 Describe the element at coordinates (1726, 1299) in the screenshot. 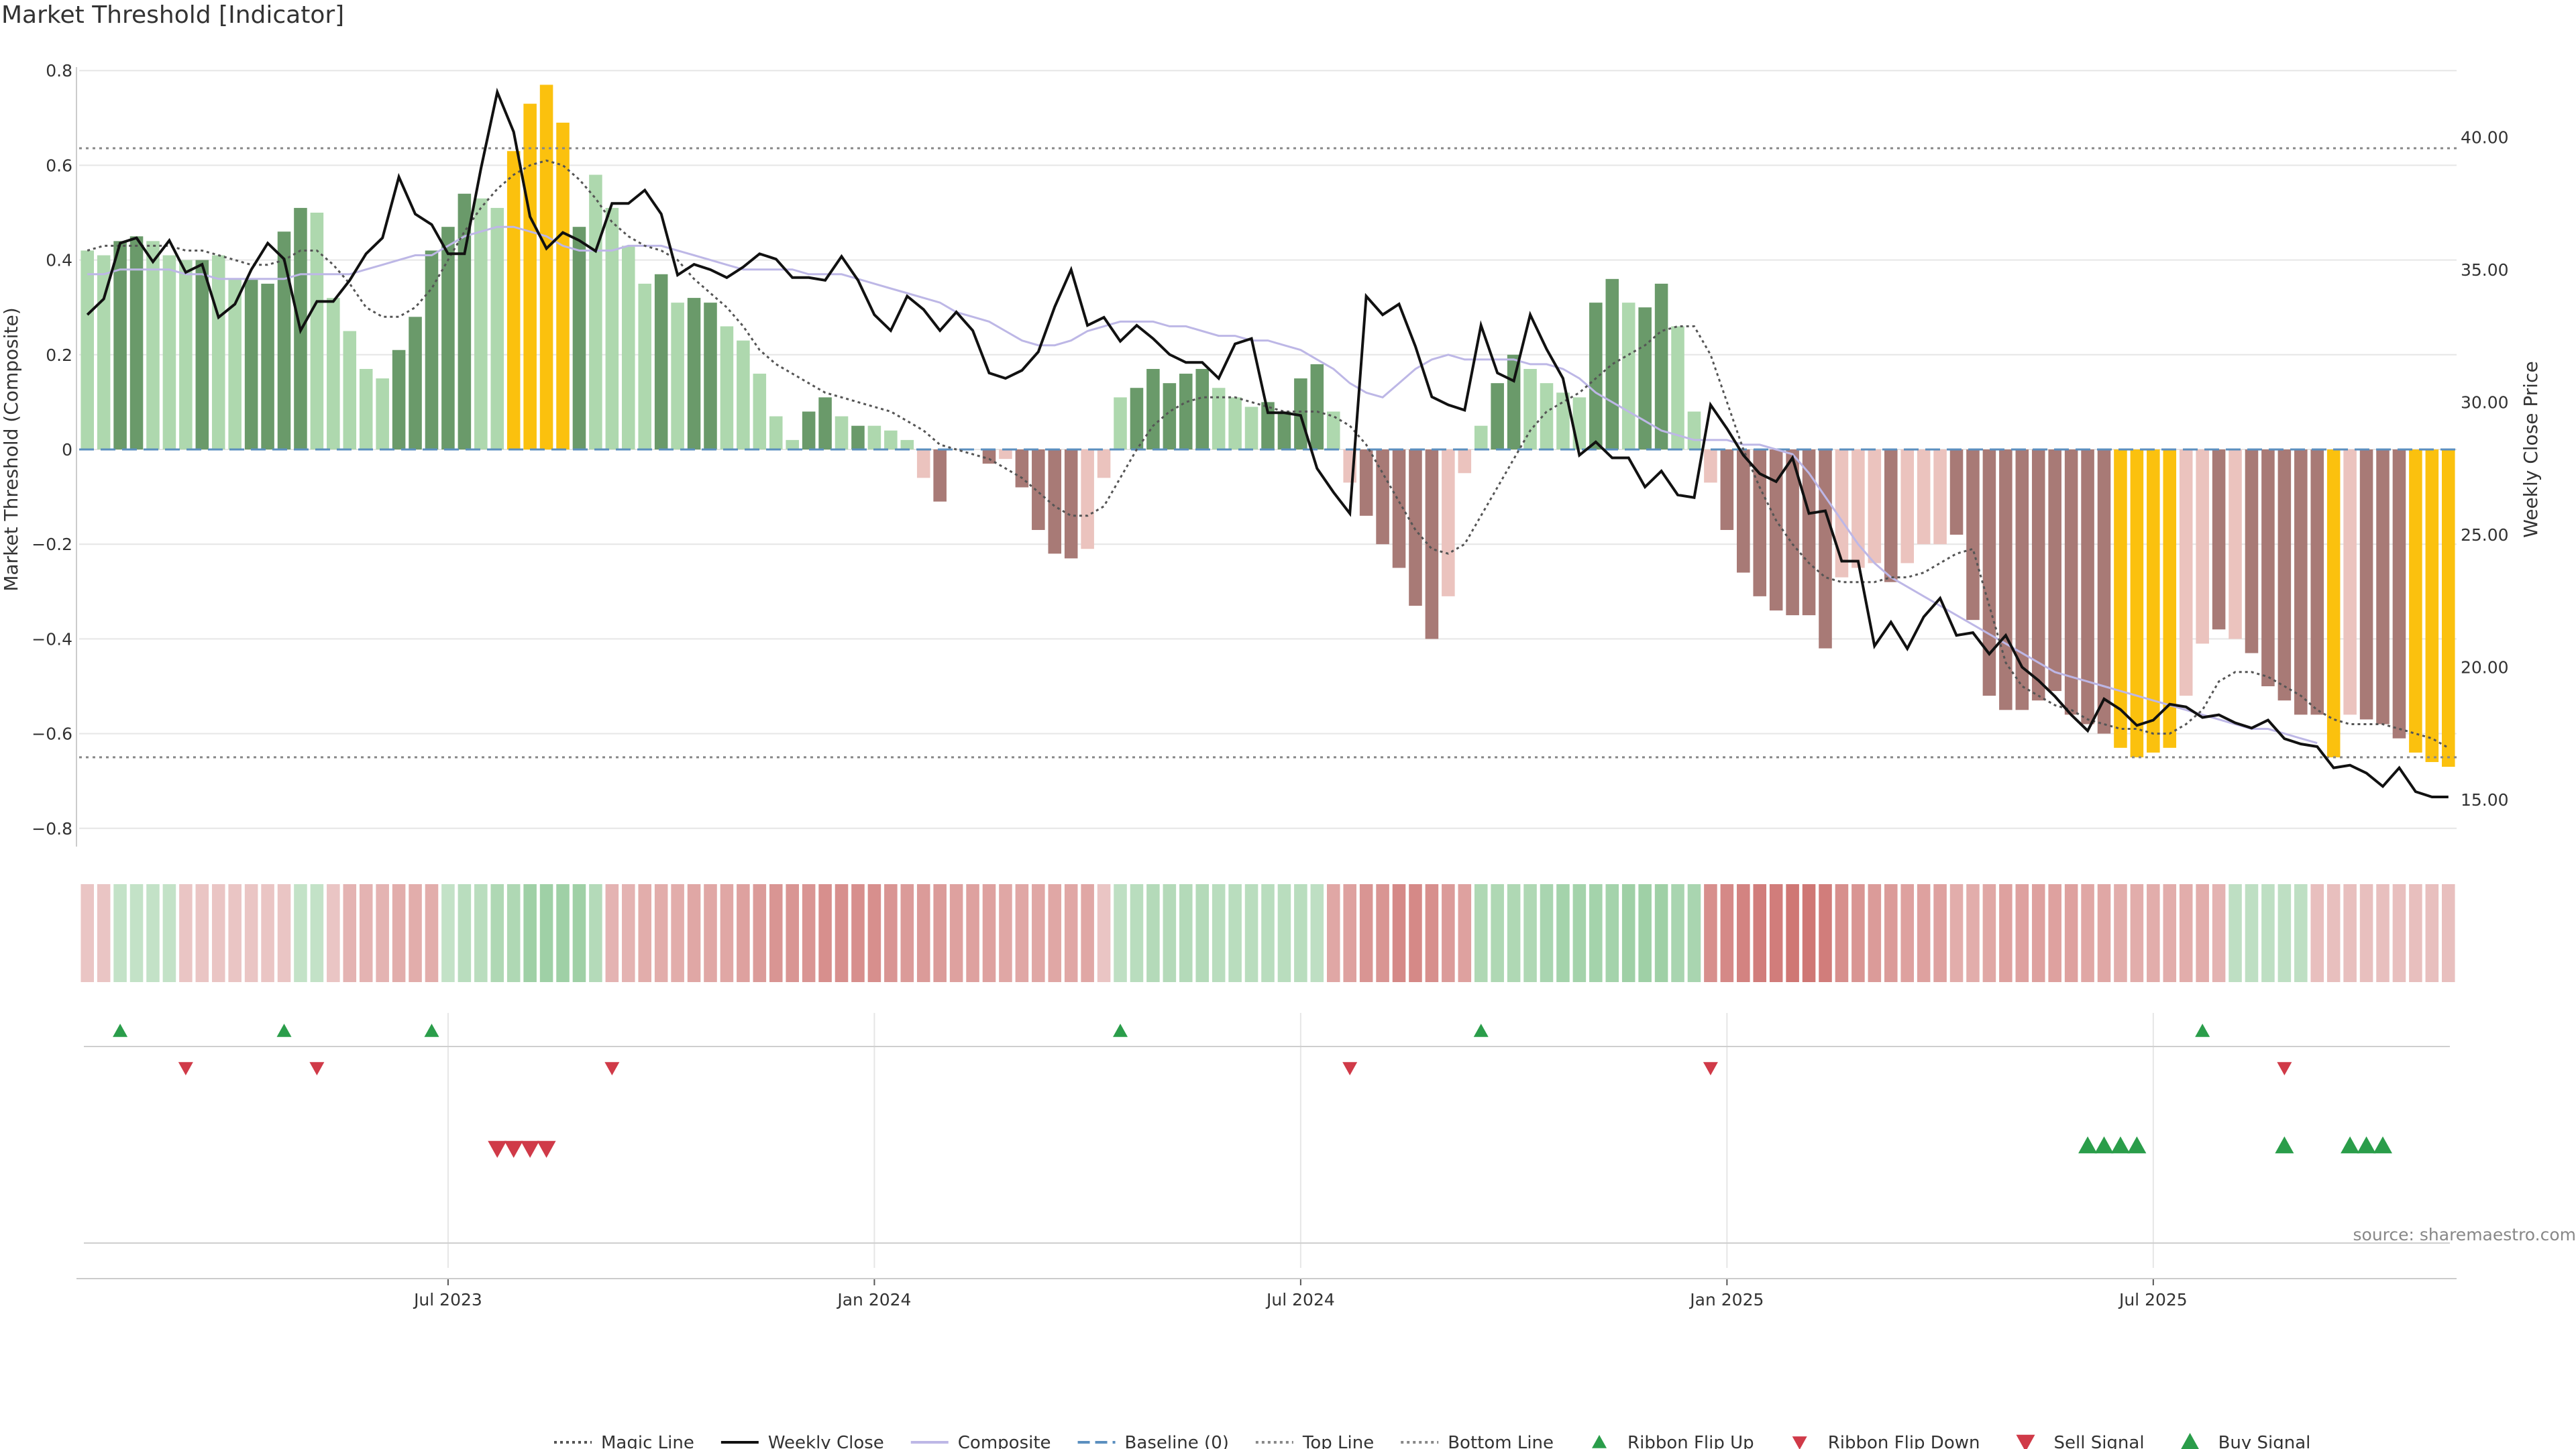

I see `x-tick-label: Jan 2025` at that location.